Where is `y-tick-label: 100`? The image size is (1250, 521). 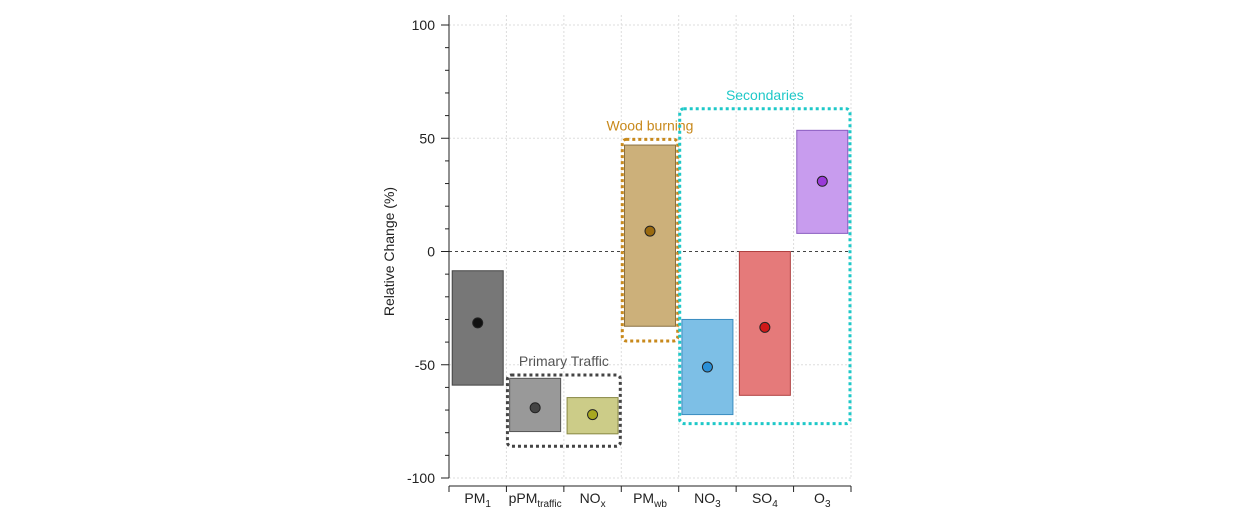
y-tick-label: 100 is located at coordinates (424, 25).